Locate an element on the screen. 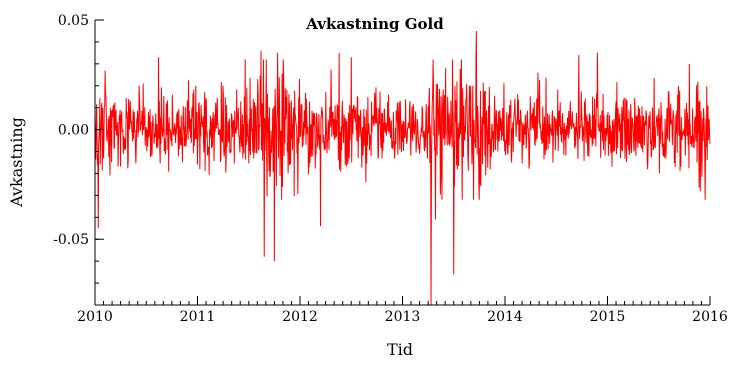  x-tick-label: 2014 is located at coordinates (505, 317).